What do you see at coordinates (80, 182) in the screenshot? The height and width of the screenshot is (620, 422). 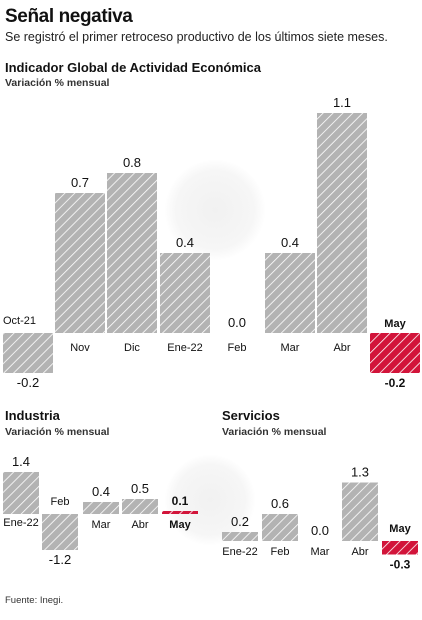 I see `value-label: 0.7` at bounding box center [80, 182].